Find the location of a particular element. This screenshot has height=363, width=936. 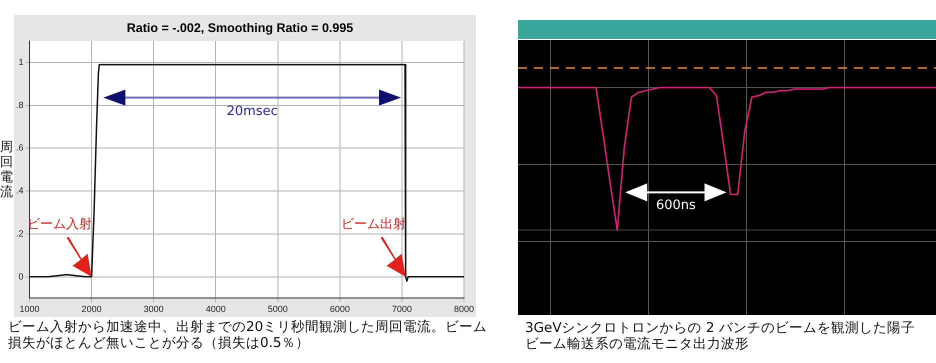

y-axis-title: 周回電流 is located at coordinates (7, 170).